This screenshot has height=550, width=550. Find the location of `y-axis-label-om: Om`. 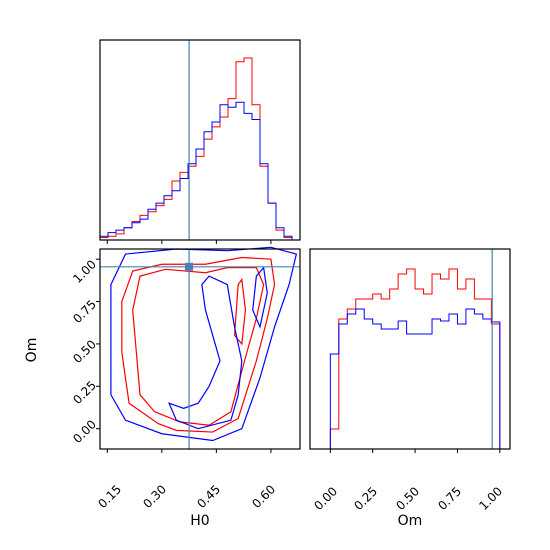

y-axis-label-om: Om is located at coordinates (32, 350).